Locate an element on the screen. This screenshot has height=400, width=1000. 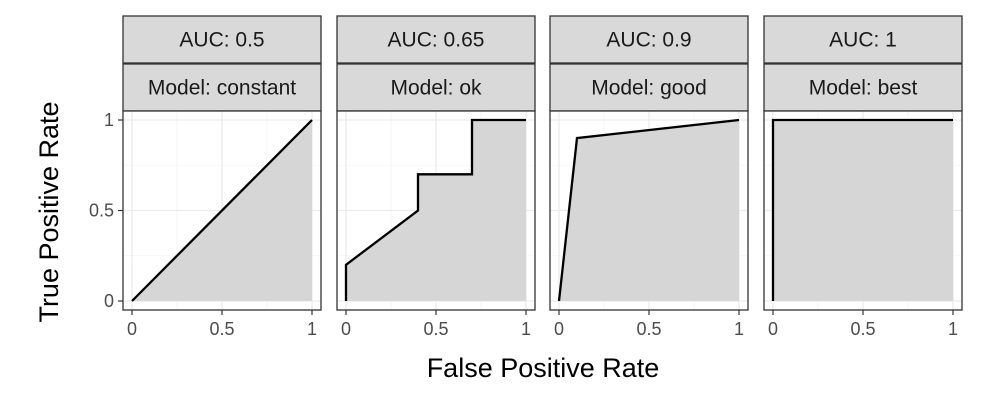
facet-strip-auc-label: AUC: 0.5 is located at coordinates (221, 40).